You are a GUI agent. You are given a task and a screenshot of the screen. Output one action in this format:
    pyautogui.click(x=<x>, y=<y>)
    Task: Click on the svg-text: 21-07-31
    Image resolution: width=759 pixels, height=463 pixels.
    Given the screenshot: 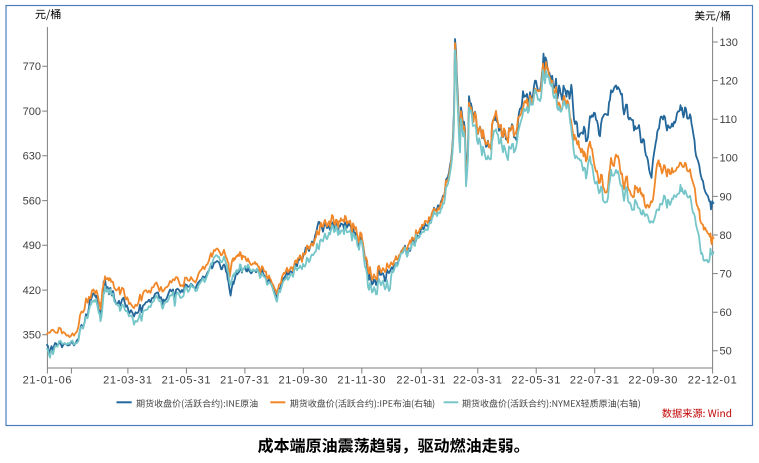 What is the action you would take?
    pyautogui.click(x=245, y=381)
    